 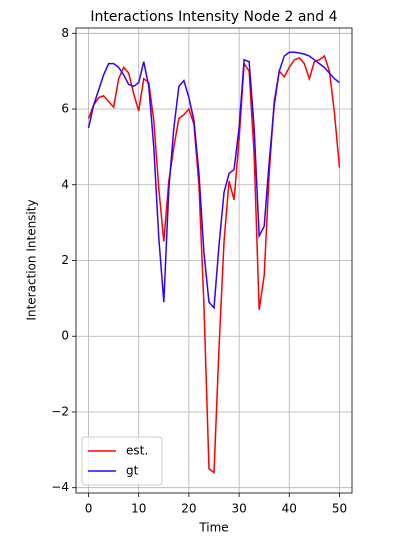 I want to click on y-tick-label: −2, so click(x=60, y=411).